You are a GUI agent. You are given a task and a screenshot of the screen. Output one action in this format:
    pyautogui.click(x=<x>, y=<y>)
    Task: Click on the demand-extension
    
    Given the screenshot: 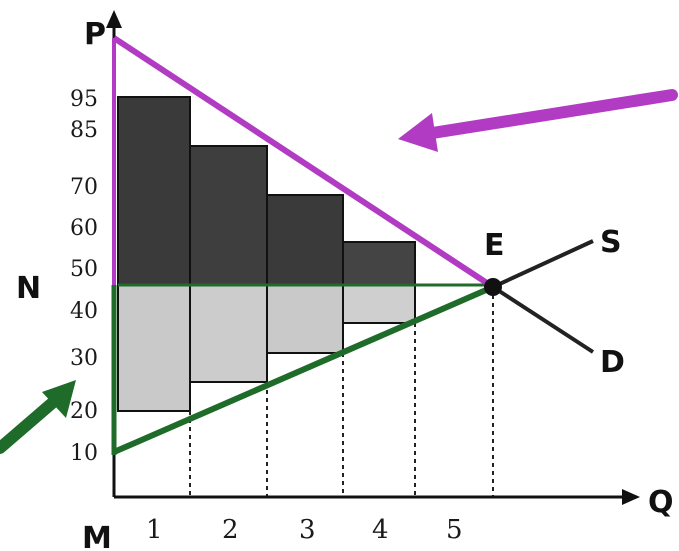 What is the action you would take?
    pyautogui.click(x=543, y=319)
    